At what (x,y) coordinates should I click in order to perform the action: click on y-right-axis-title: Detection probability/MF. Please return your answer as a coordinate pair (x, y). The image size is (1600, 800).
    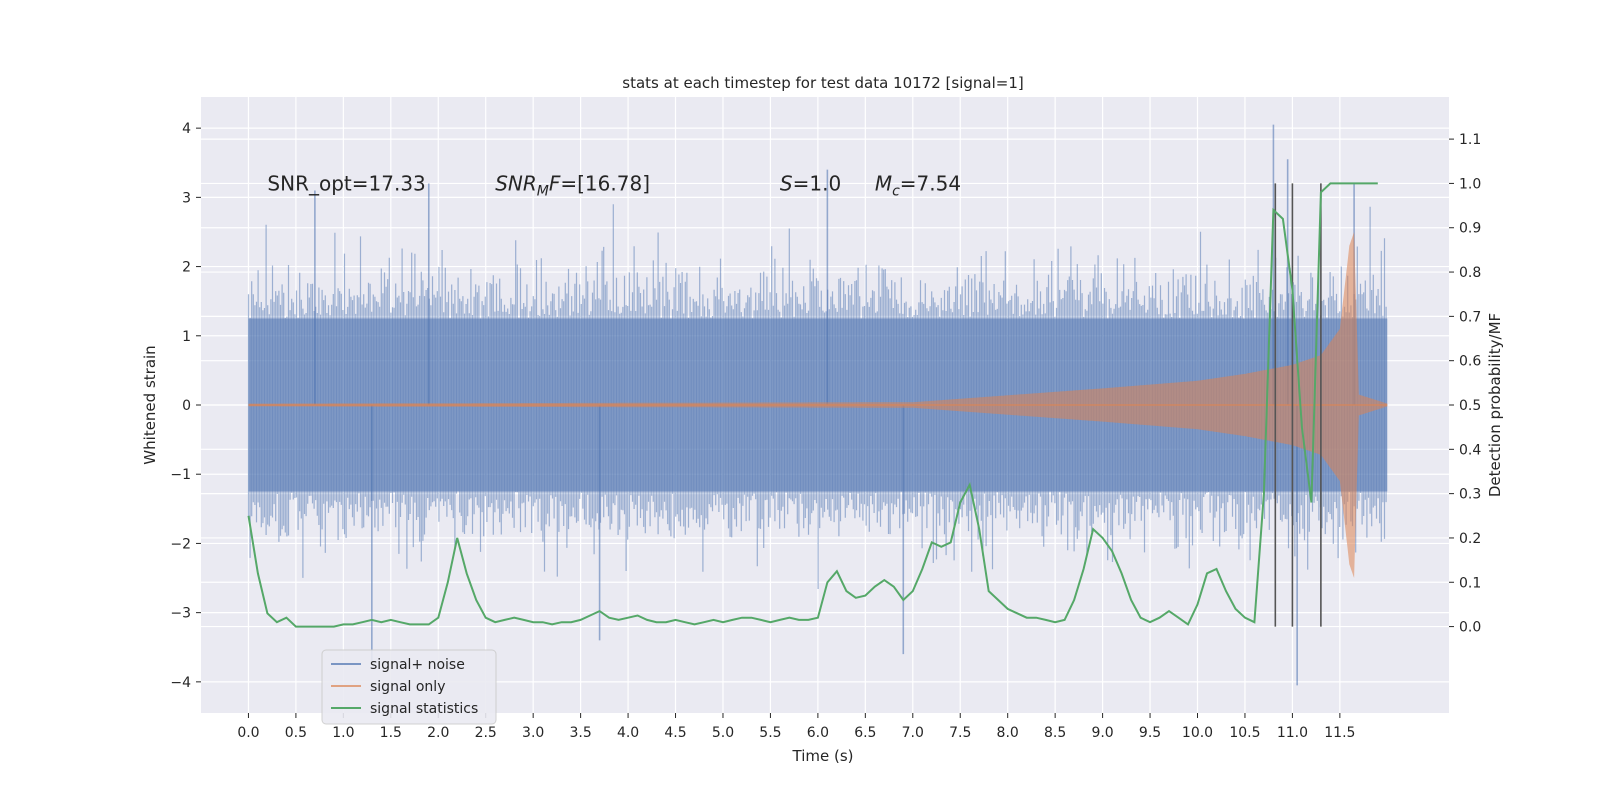
    Looking at the image, I should click on (1495, 405).